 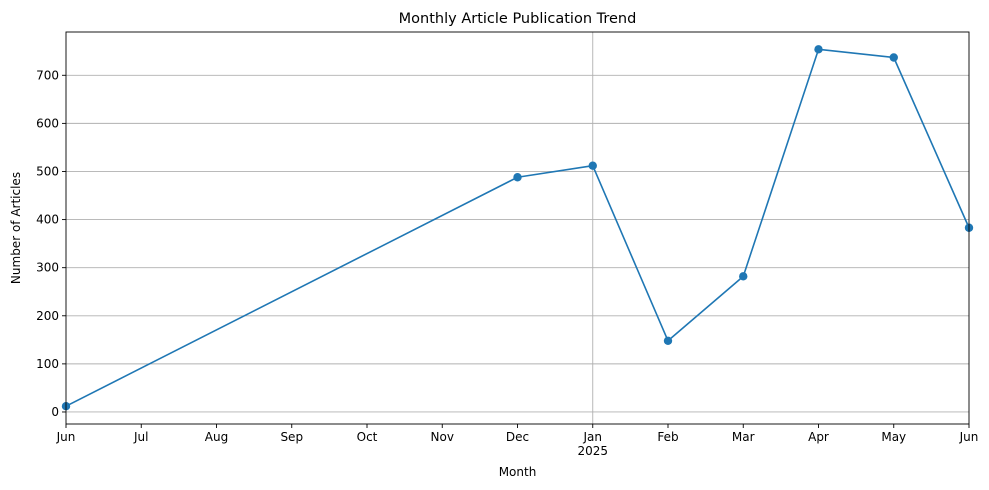 What do you see at coordinates (47, 220) in the screenshot?
I see `y-tick-label: 400` at bounding box center [47, 220].